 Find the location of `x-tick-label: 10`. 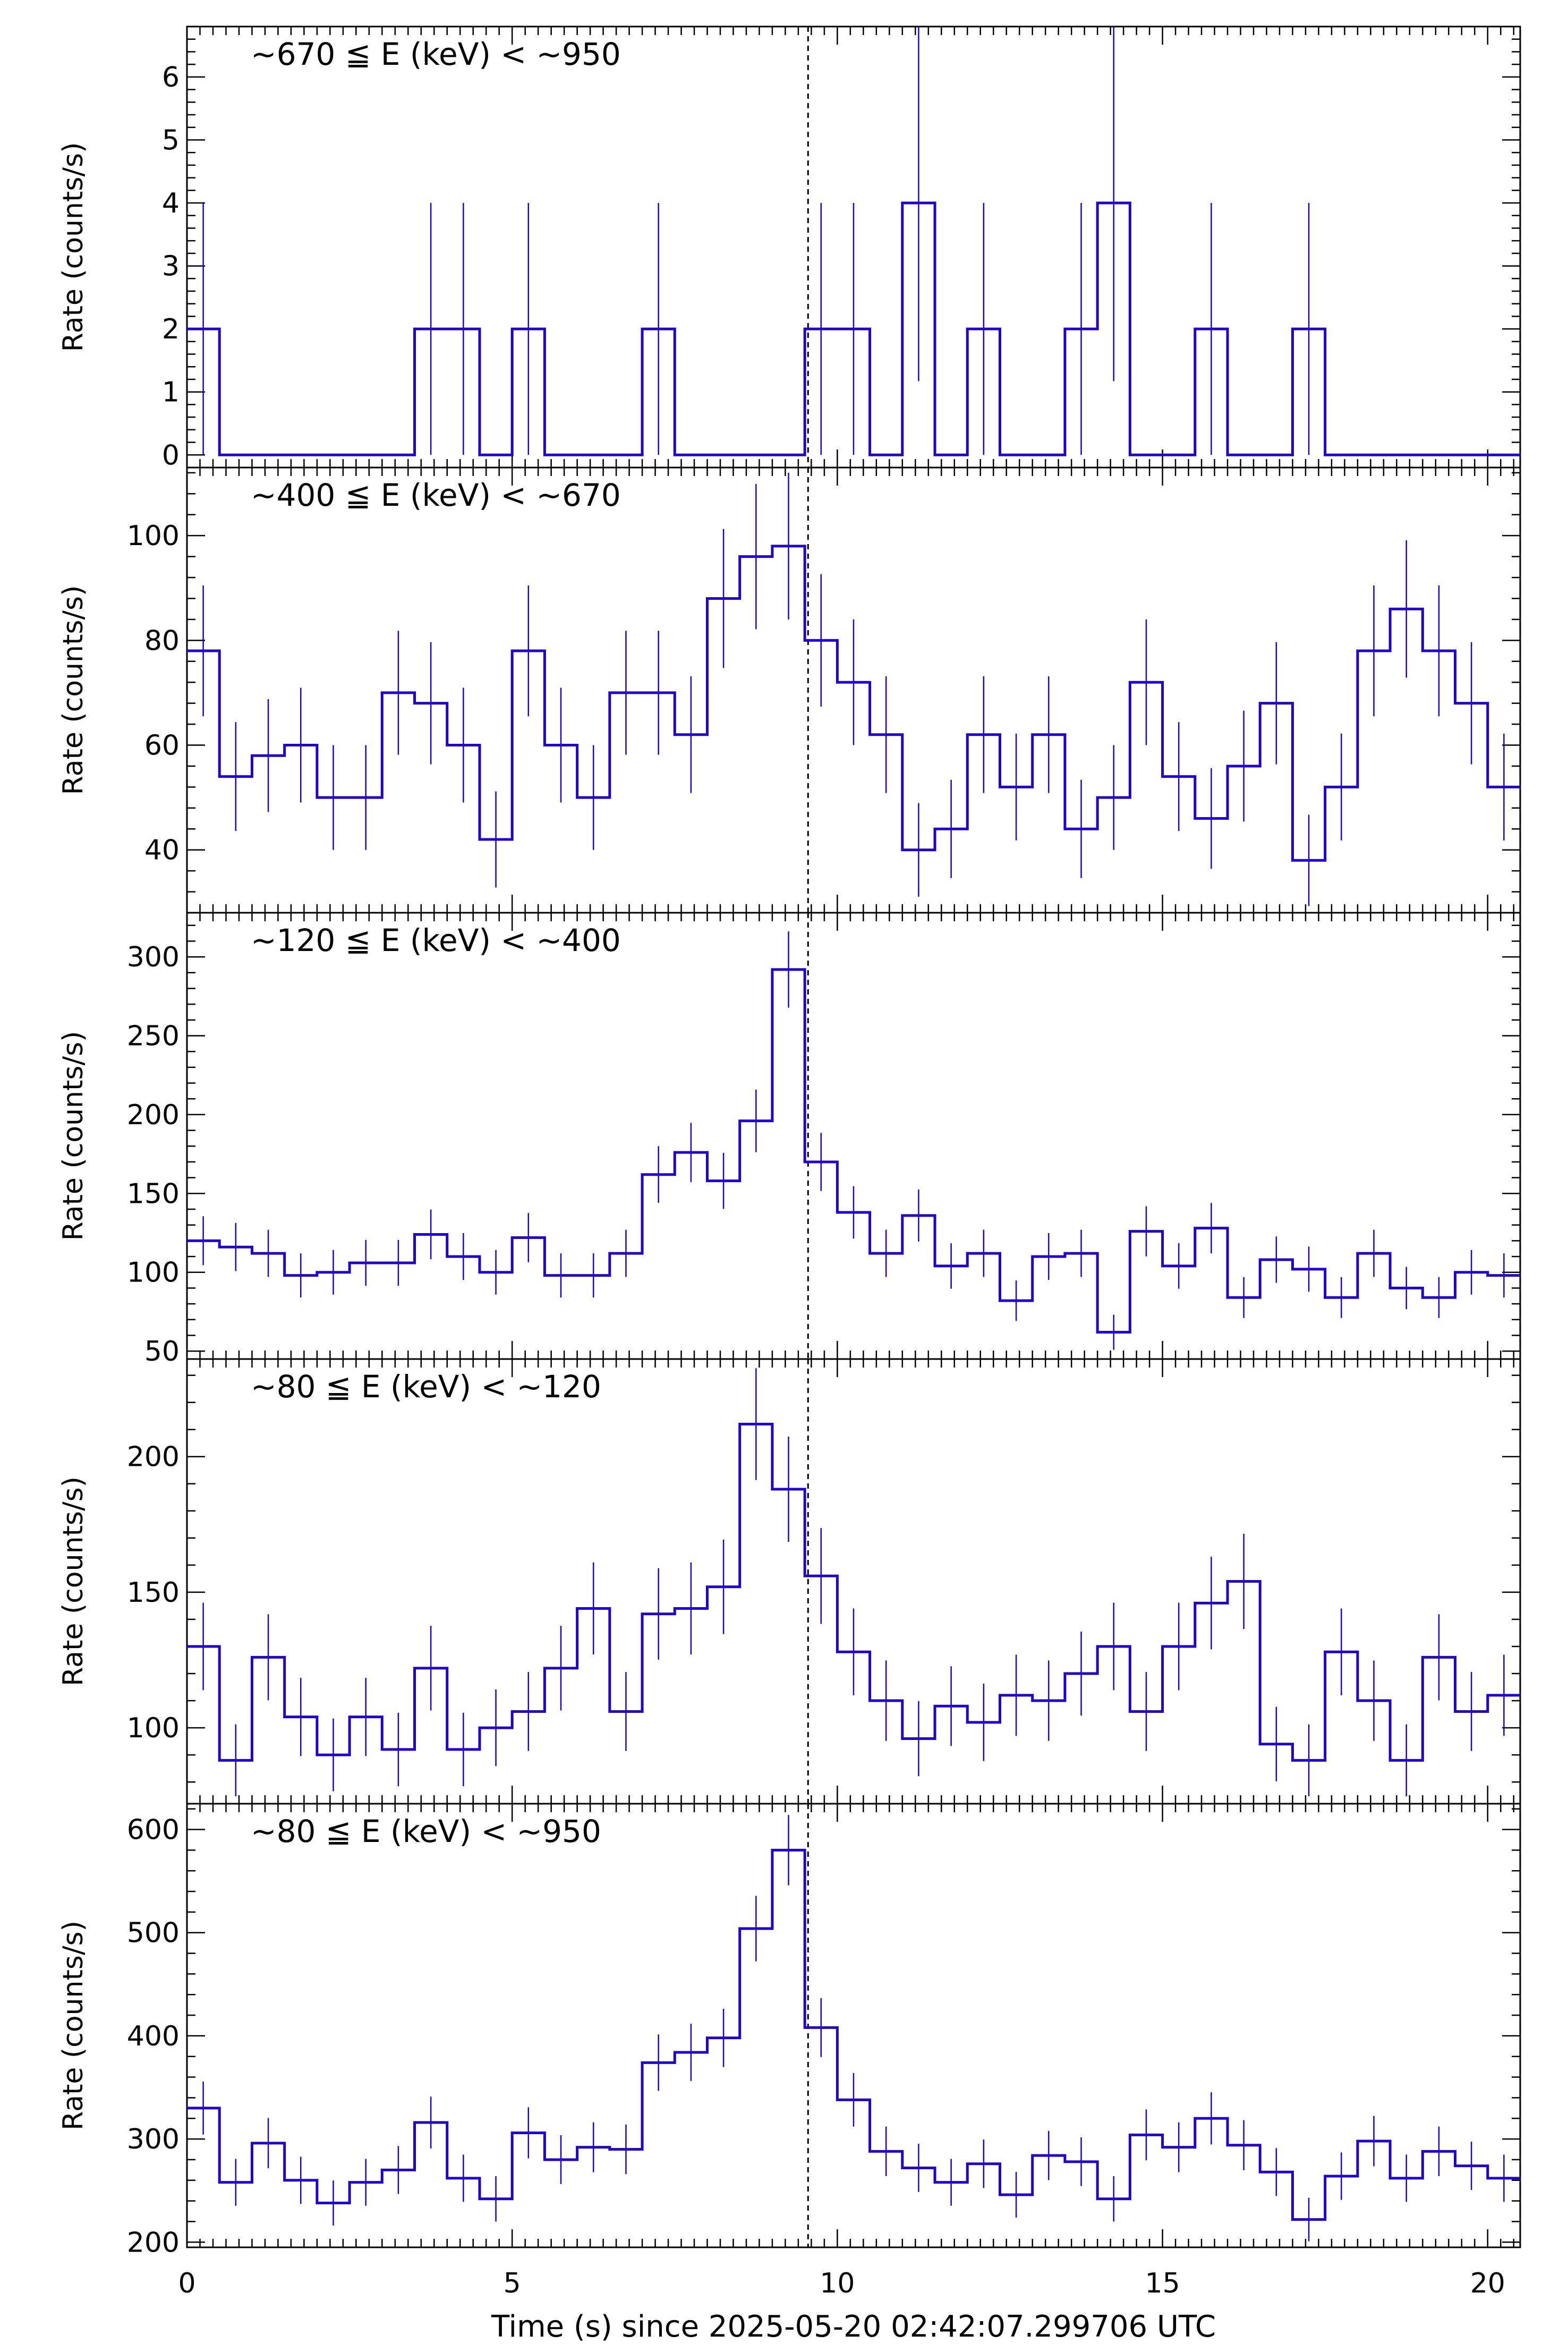

x-tick-label: 10 is located at coordinates (837, 2283).